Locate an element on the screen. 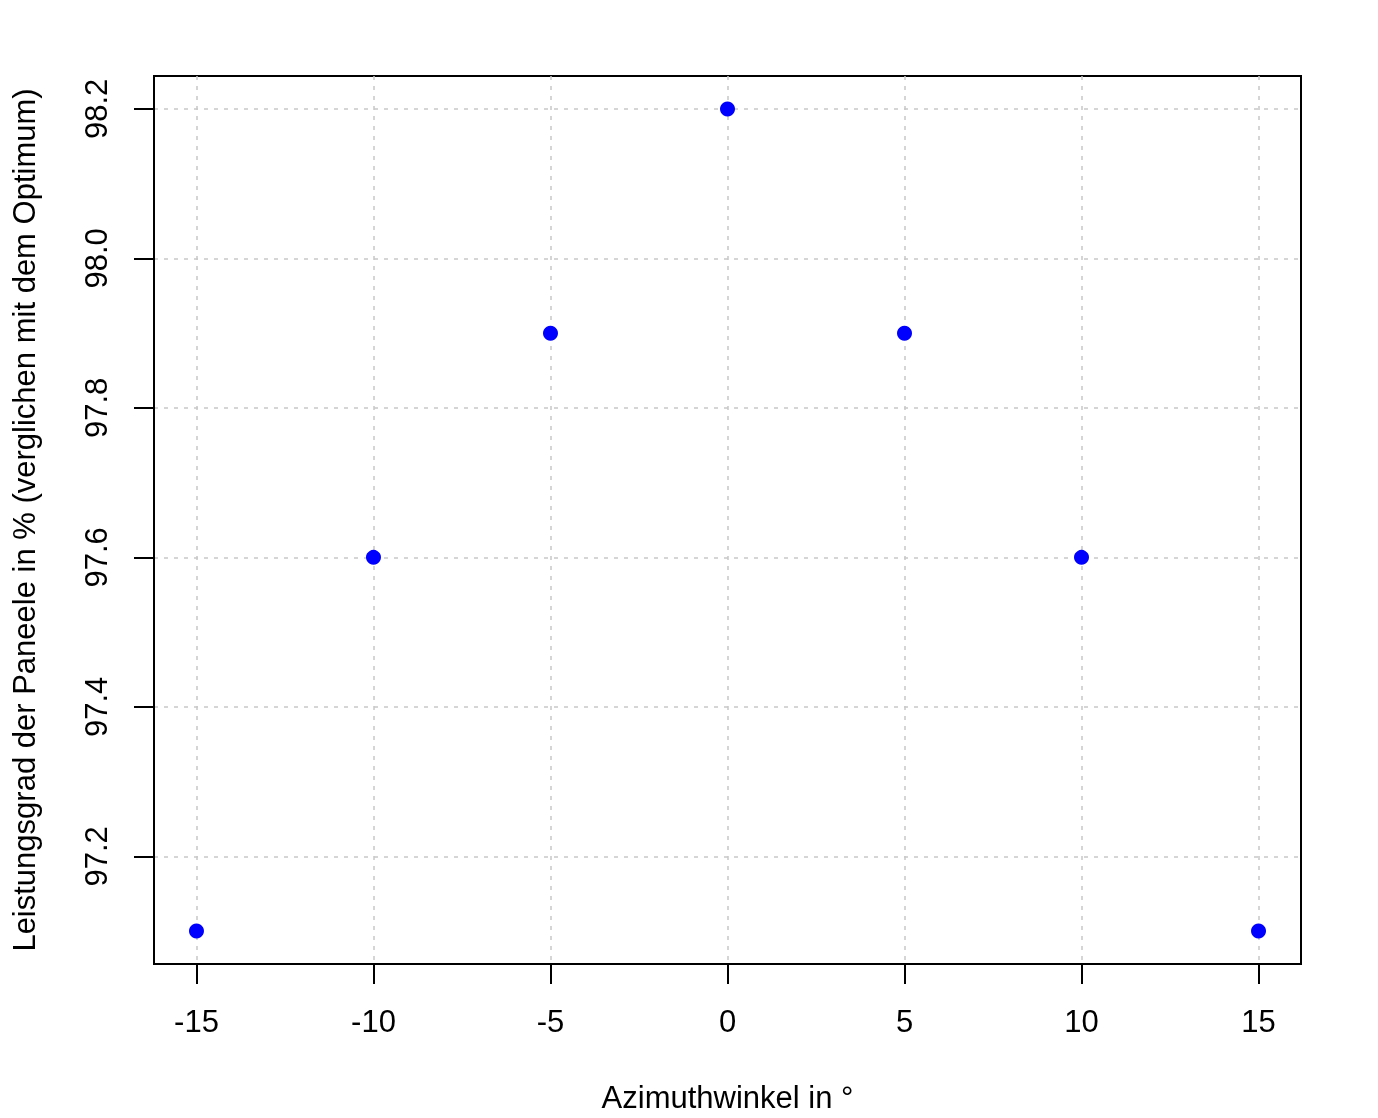 The height and width of the screenshot is (1118, 1378). x-tick-label: 0 is located at coordinates (727, 1021).